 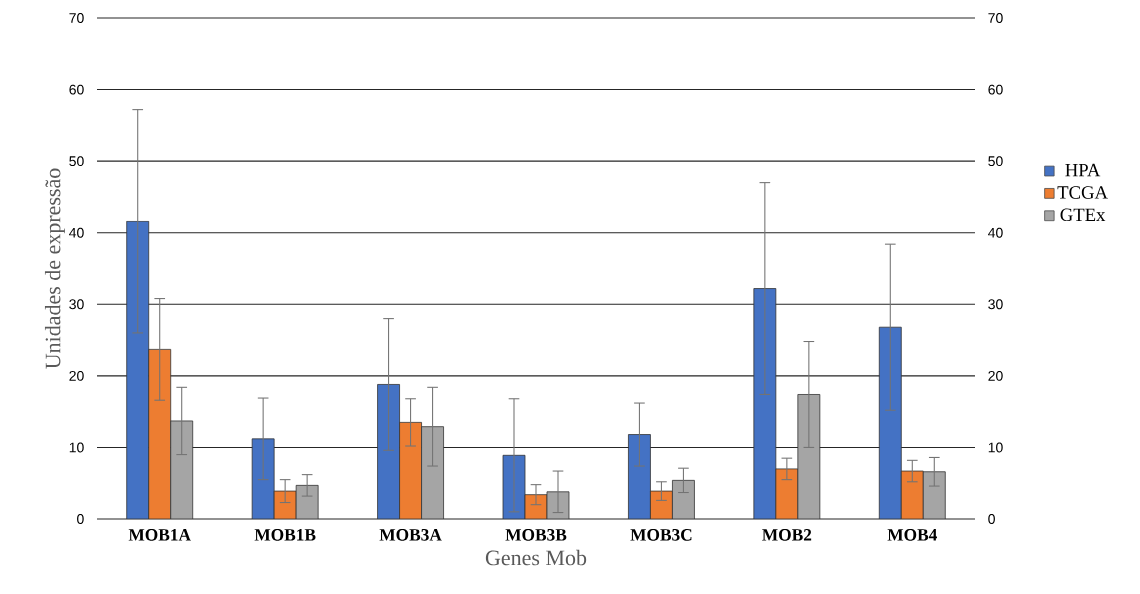 I want to click on x-tick-label: MOB4, so click(x=912, y=535).